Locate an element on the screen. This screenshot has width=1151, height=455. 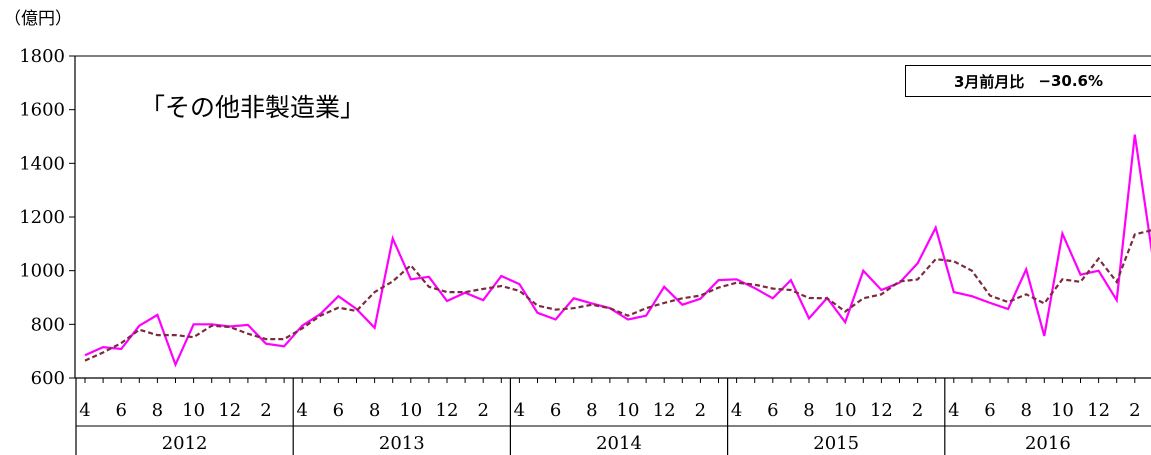
chart-title: 「その他非製造業」 is located at coordinates (253, 107).